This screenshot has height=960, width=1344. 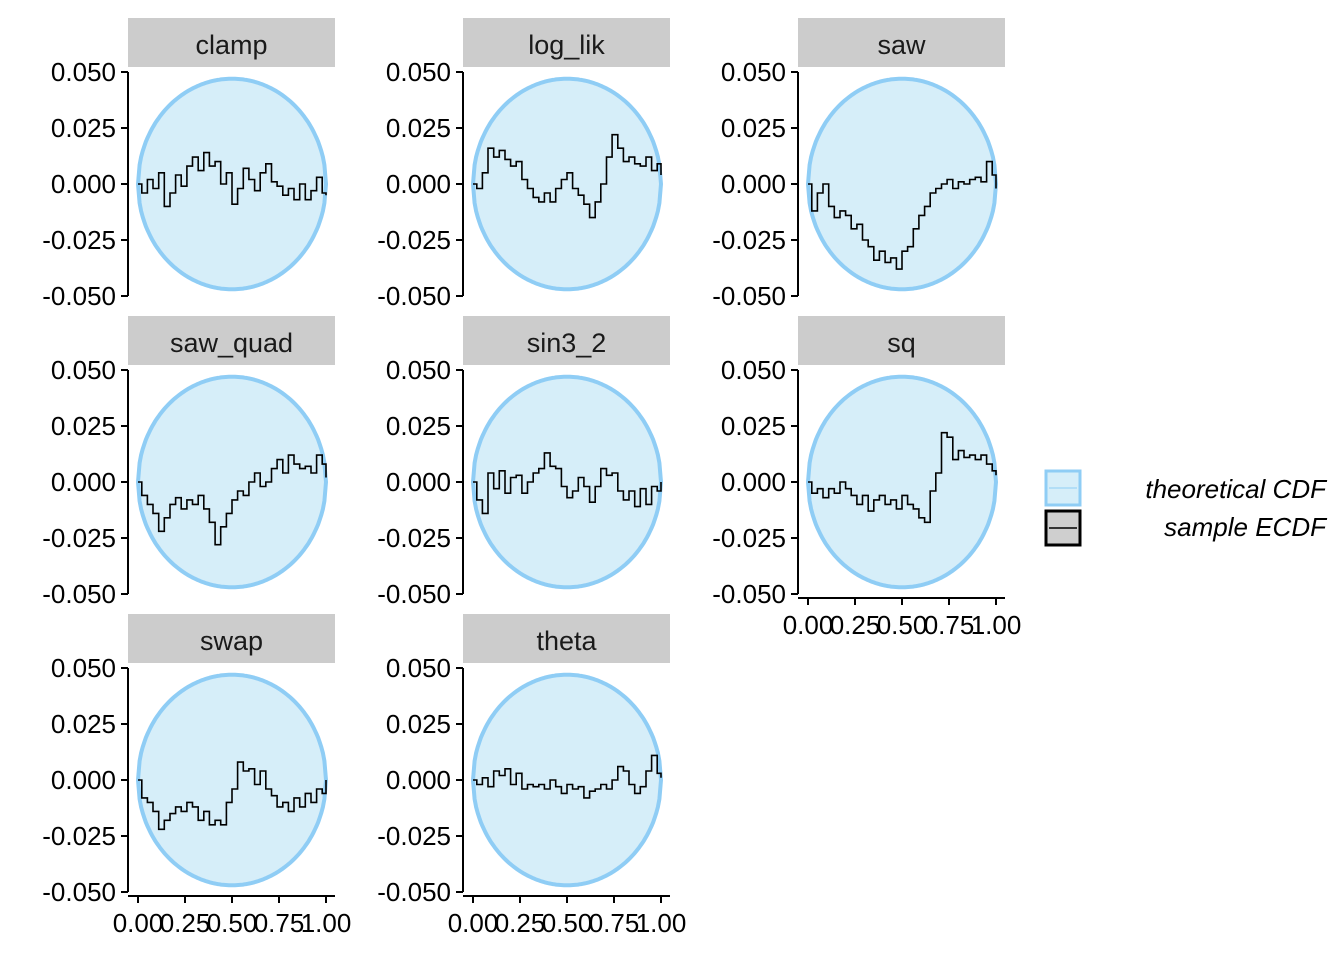 What do you see at coordinates (231, 641) in the screenshot?
I see `strip-label: swap` at bounding box center [231, 641].